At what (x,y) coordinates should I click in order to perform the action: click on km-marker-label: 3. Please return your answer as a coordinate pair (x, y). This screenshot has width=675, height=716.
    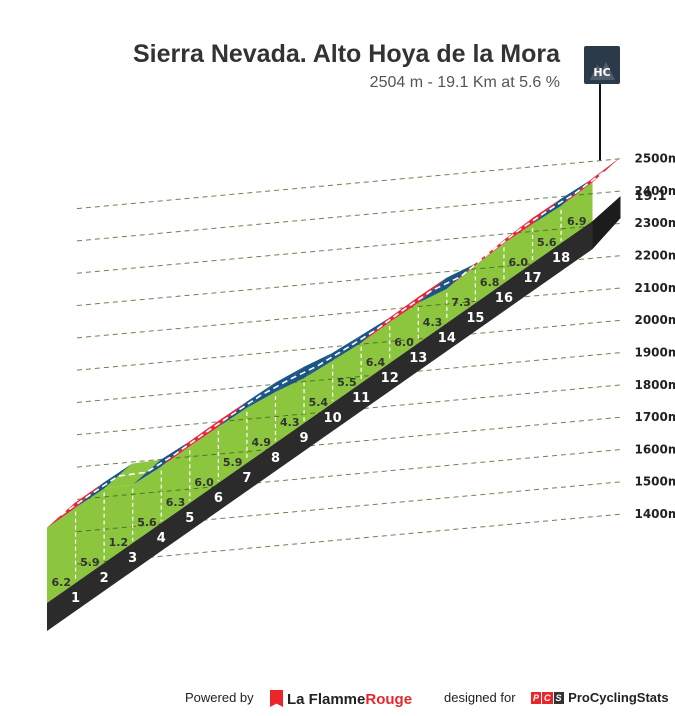
    Looking at the image, I should click on (132, 558).